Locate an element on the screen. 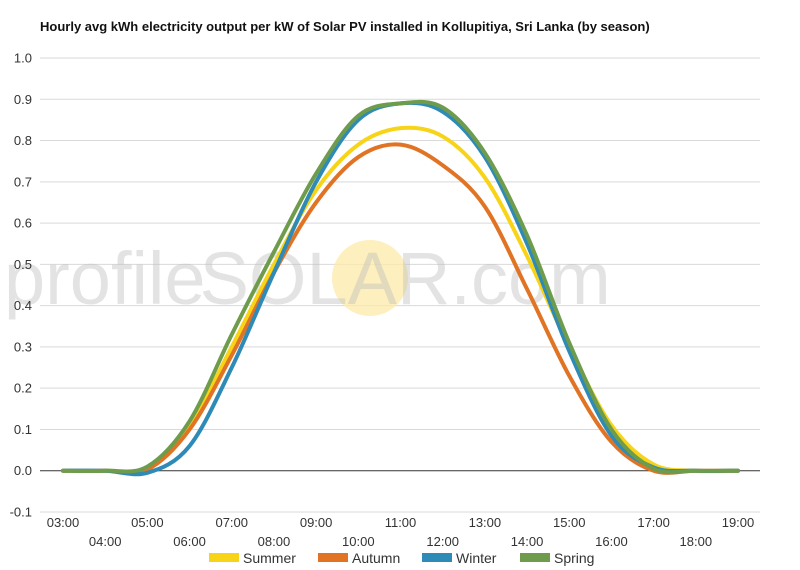  y-tick-label: 0.5 is located at coordinates (23, 264).